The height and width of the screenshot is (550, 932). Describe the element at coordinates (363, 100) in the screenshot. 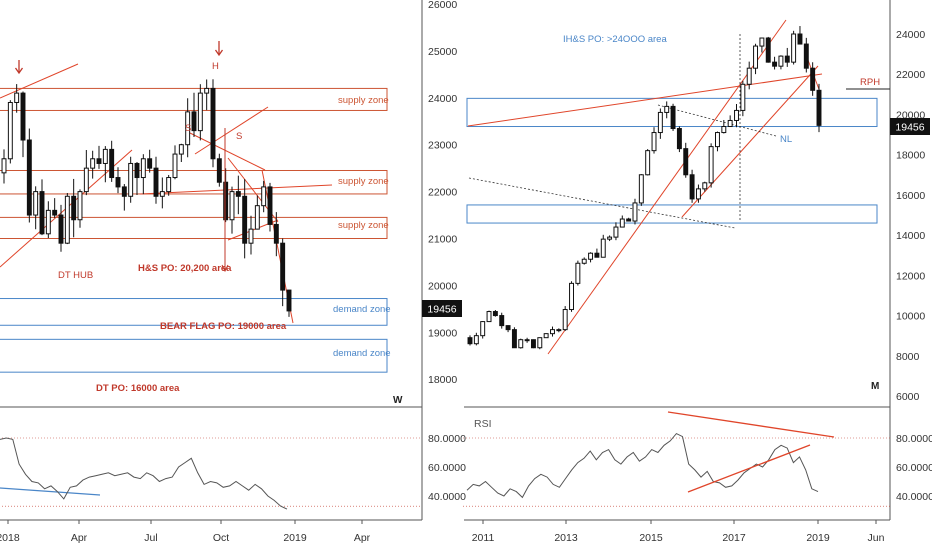

I see `zone-label-supply-1: supply zone` at that location.